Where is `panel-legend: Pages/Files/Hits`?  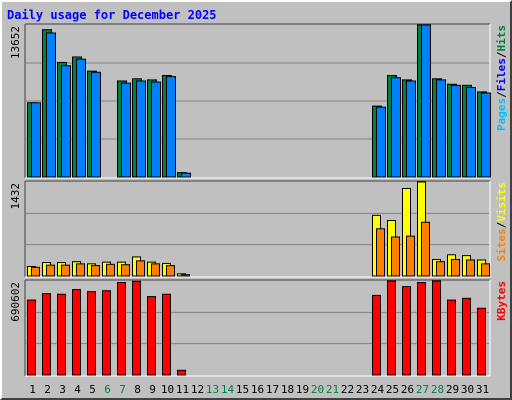
panel-legend: Pages/Files/Hits is located at coordinates (501, 78).